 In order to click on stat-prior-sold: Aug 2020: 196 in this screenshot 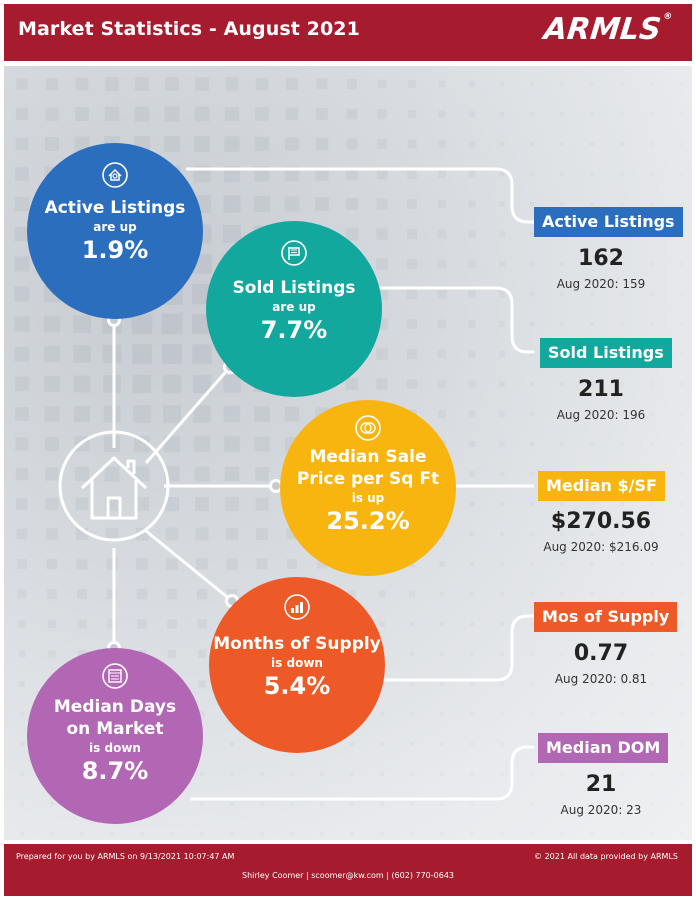, I will do `click(601, 415)`.